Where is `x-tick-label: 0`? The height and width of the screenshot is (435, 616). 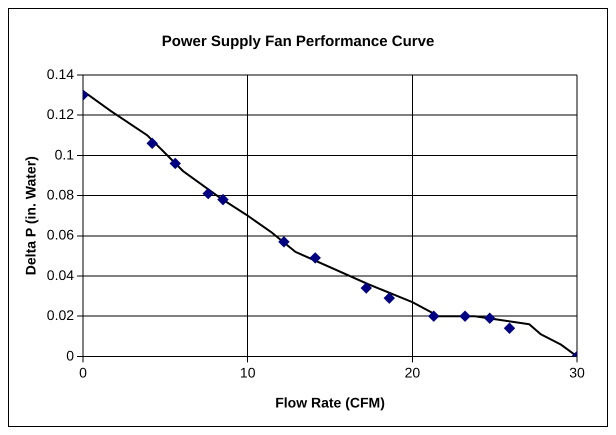
x-tick-label: 0 is located at coordinates (83, 372).